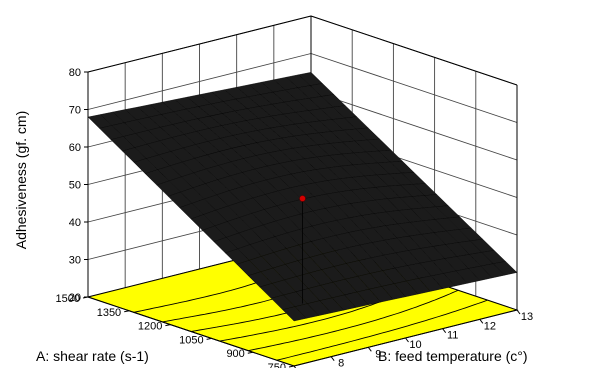 The image size is (591, 368). Describe the element at coordinates (92, 356) in the screenshot. I see `x-axis-title: A: shear rate (s-1)` at that location.